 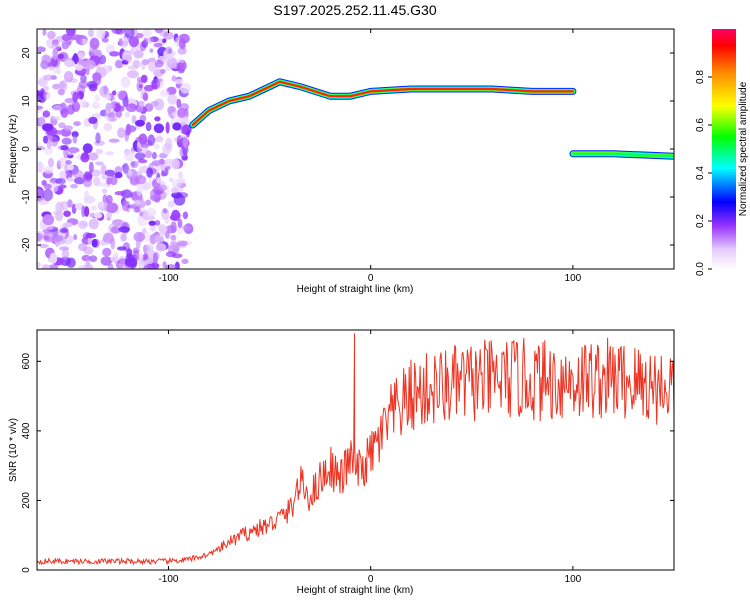 What do you see at coordinates (700, 125) in the screenshot?
I see `colorbar-tick-label: 0.6` at bounding box center [700, 125].